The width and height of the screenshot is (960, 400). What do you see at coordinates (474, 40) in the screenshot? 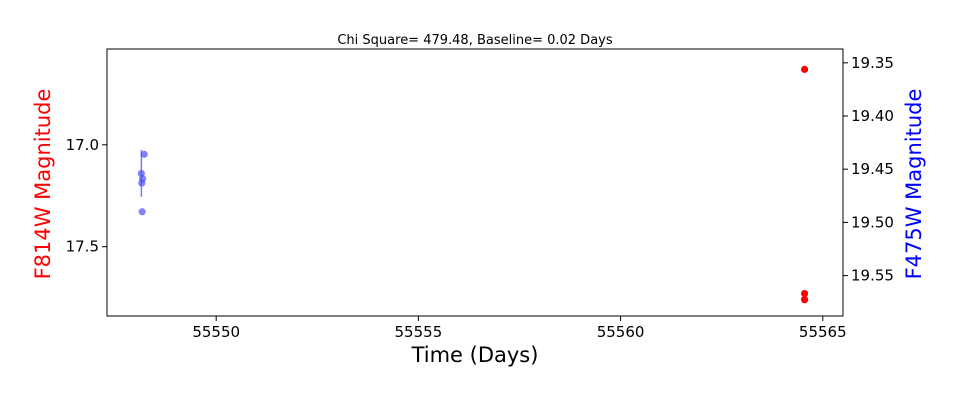
I see `chart-title: Chi Square= 479.48, Baseline= 0.02 Days` at bounding box center [474, 40].